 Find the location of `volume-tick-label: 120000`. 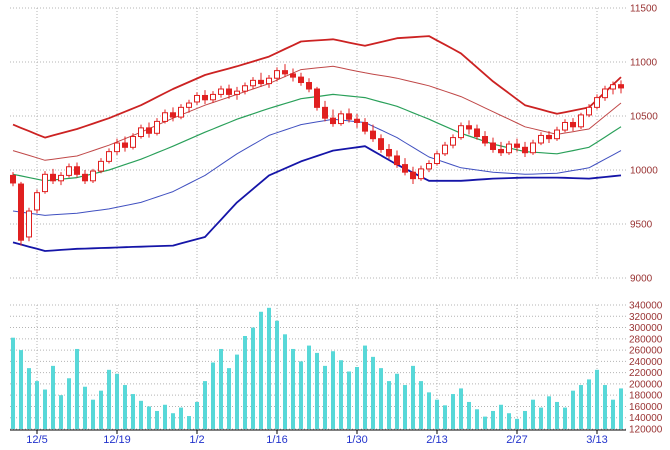

volume-tick-label: 120000 is located at coordinates (646, 430).